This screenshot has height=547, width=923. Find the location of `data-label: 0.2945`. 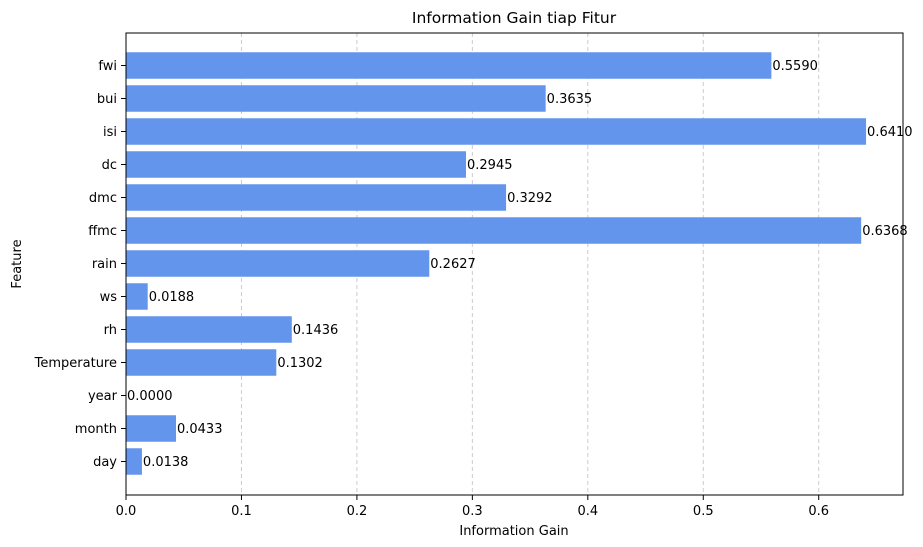

data-label: 0.2945 is located at coordinates (490, 165).